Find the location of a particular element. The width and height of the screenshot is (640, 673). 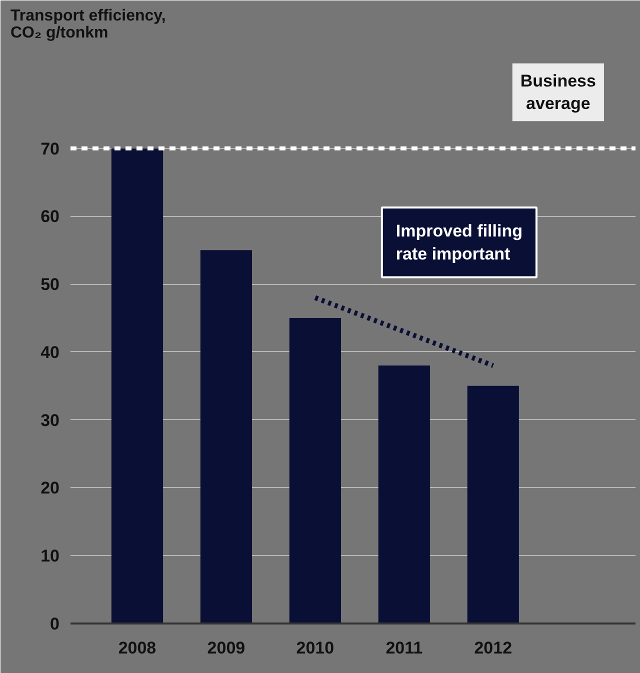

y-tick-label: 60 is located at coordinates (50, 216).